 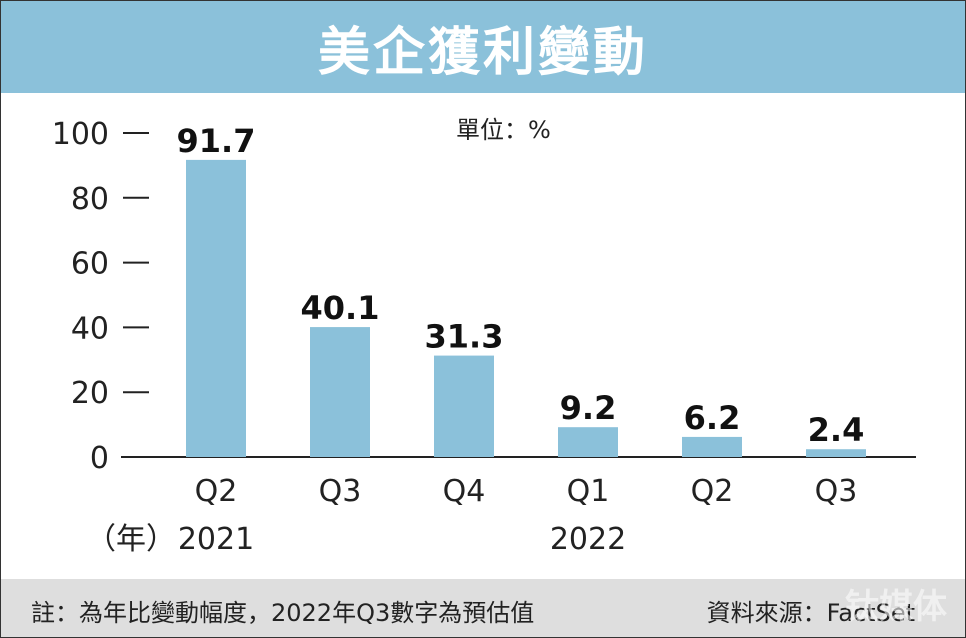 What do you see at coordinates (464, 491) in the screenshot?
I see `category-label-2: Q4` at bounding box center [464, 491].